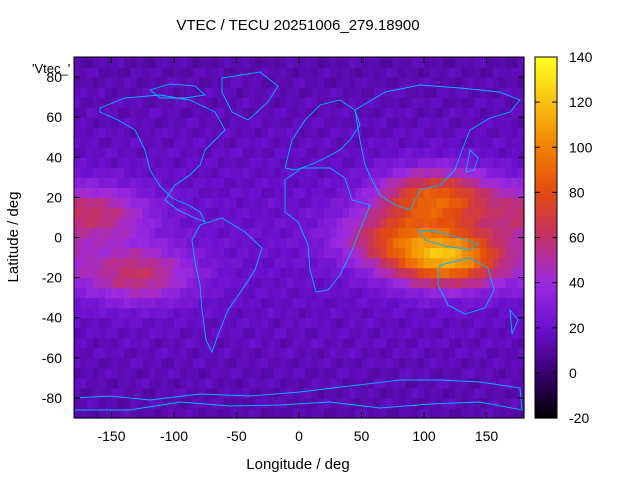 The height and width of the screenshot is (480, 640). I want to click on x-tick-label: 0, so click(299, 436).